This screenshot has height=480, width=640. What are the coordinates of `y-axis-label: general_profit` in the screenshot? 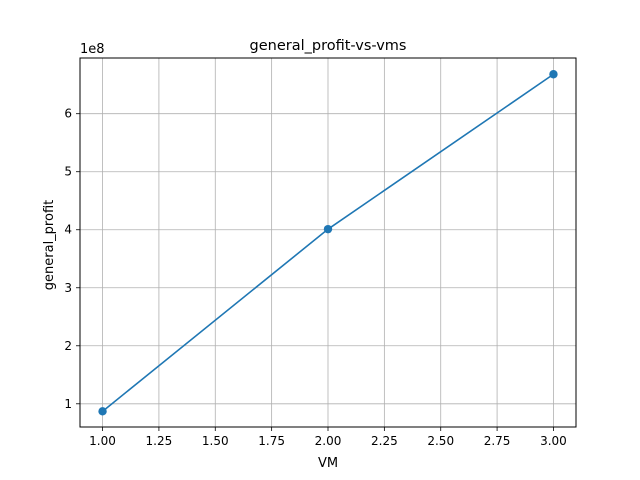 It's located at (49, 245).